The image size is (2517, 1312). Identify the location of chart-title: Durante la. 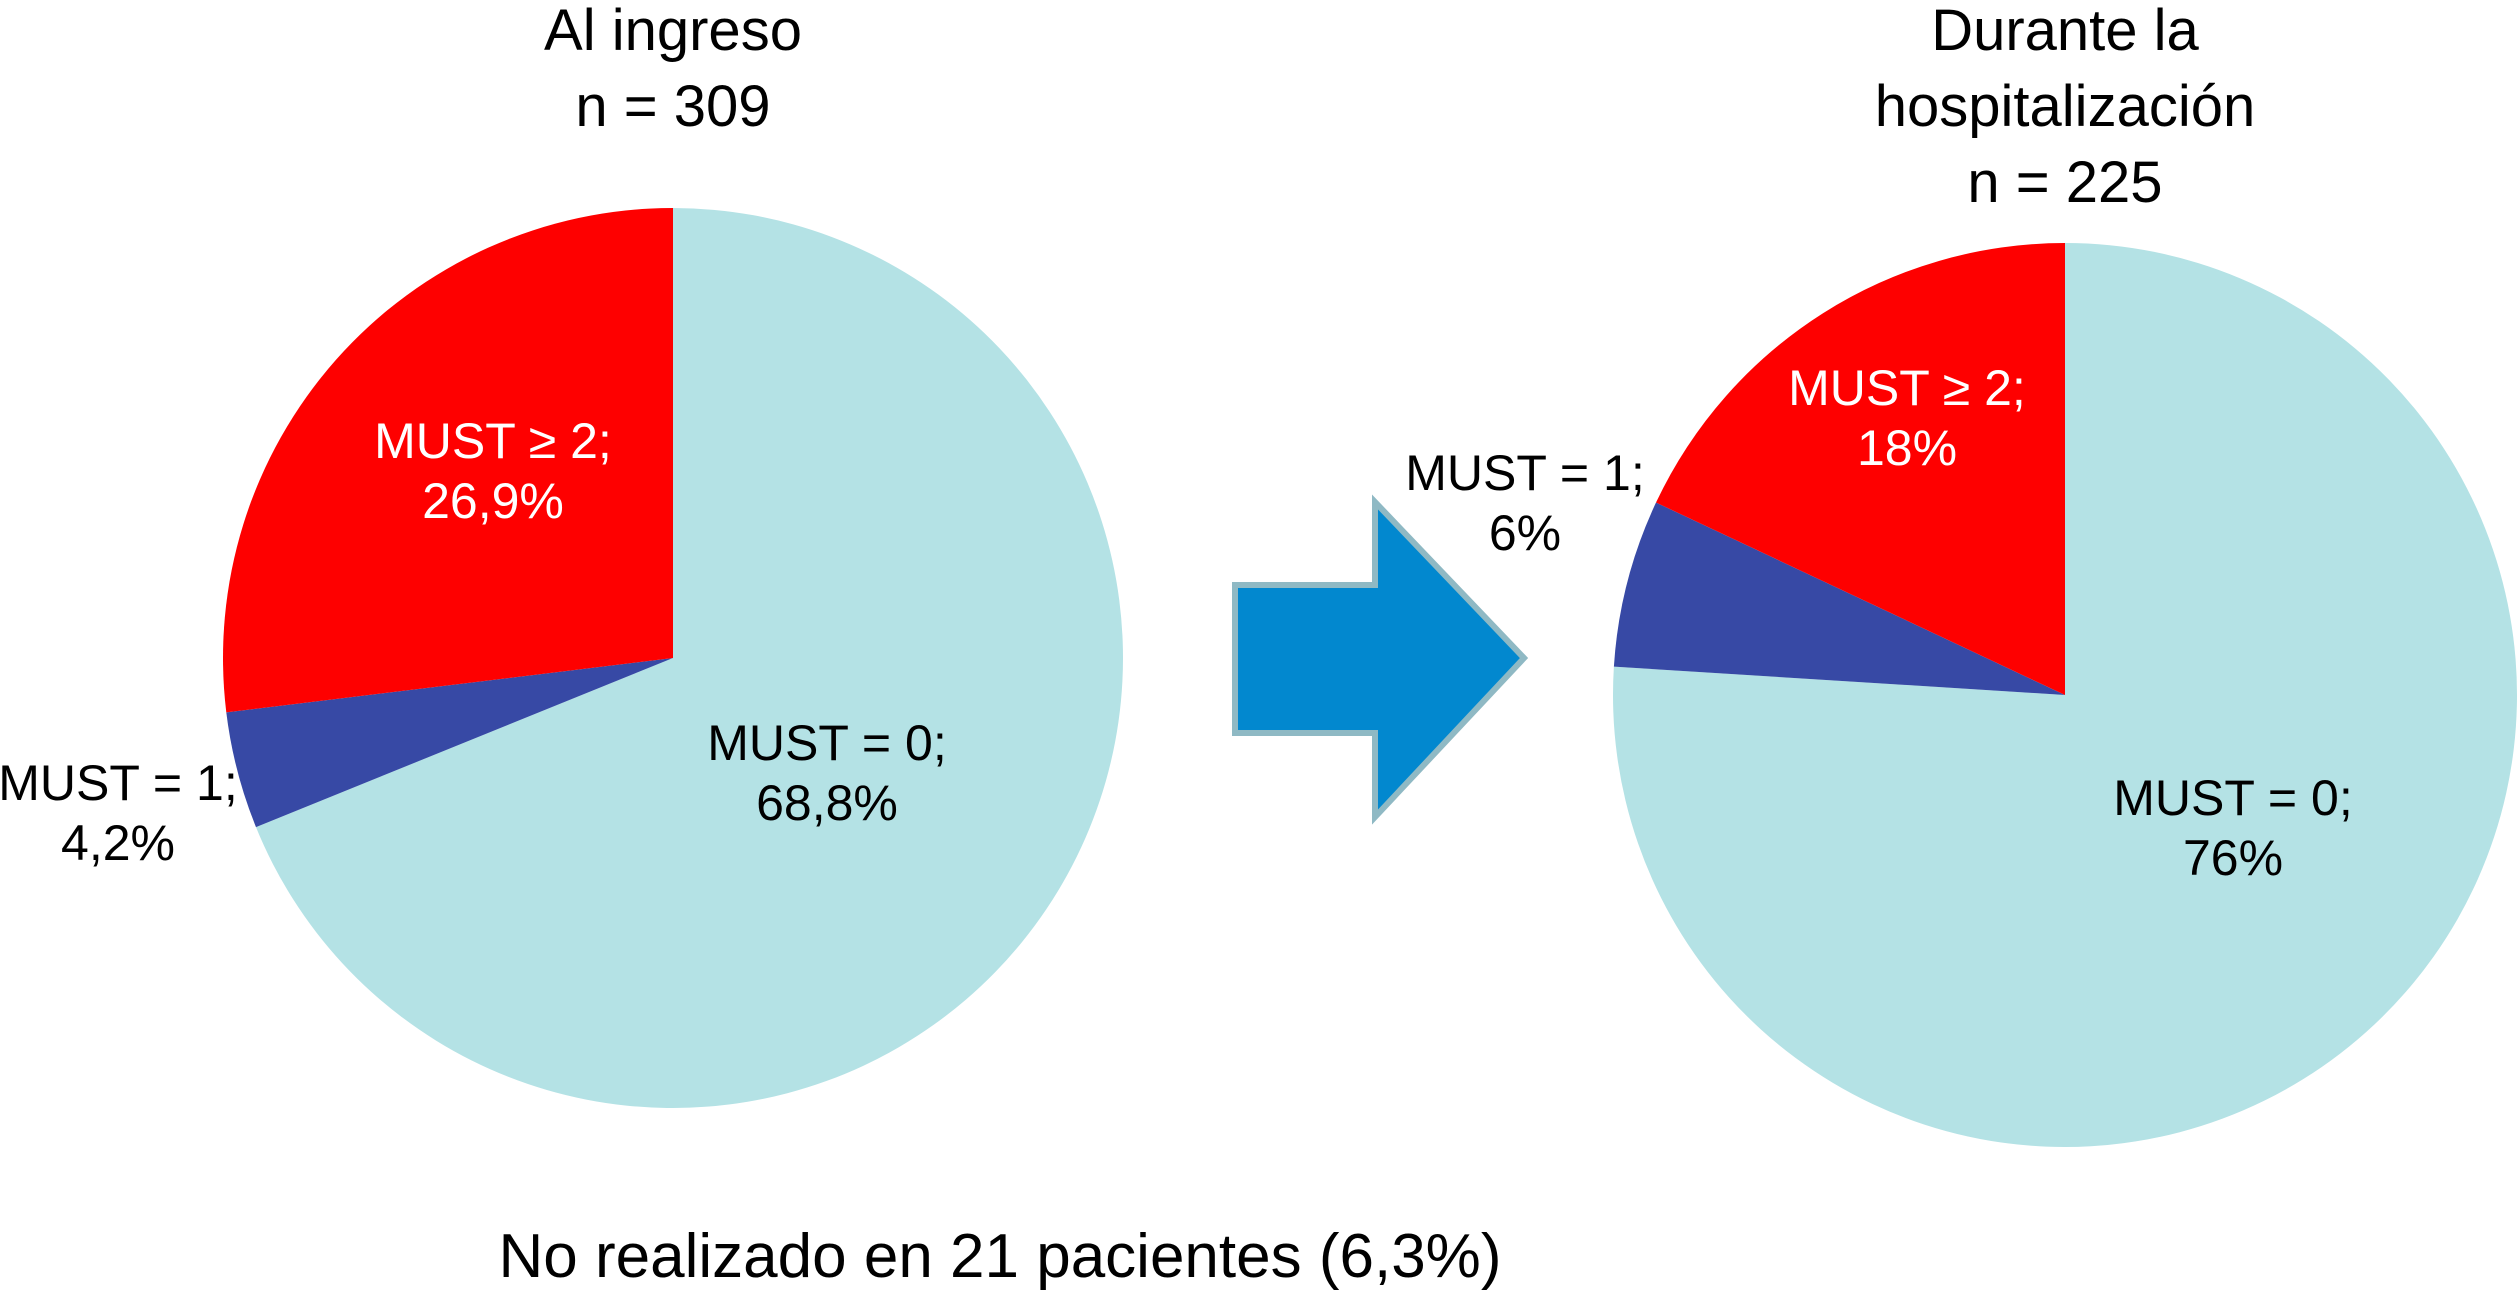
(2065, 31).